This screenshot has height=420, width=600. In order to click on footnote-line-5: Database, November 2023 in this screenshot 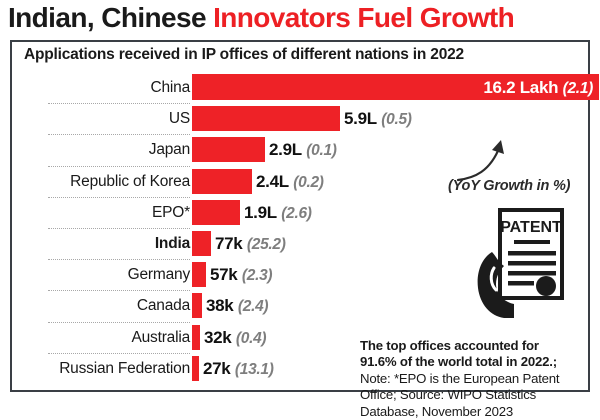, I will do `click(437, 411)`.